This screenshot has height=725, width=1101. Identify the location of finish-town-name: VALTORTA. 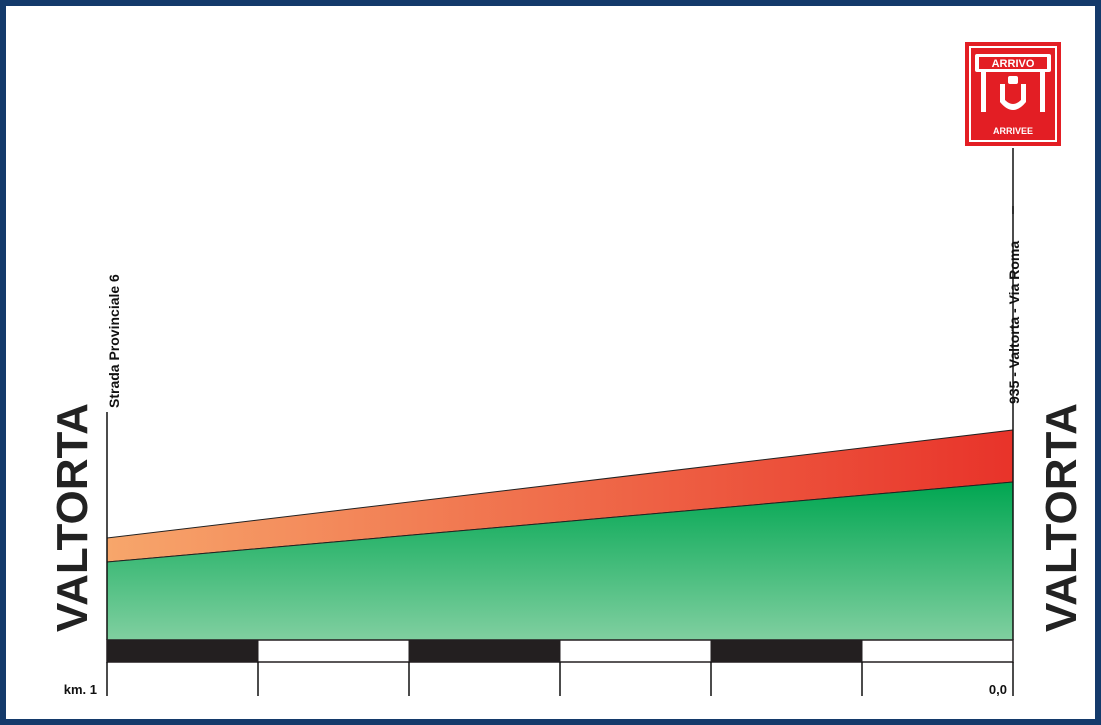
(1061, 517).